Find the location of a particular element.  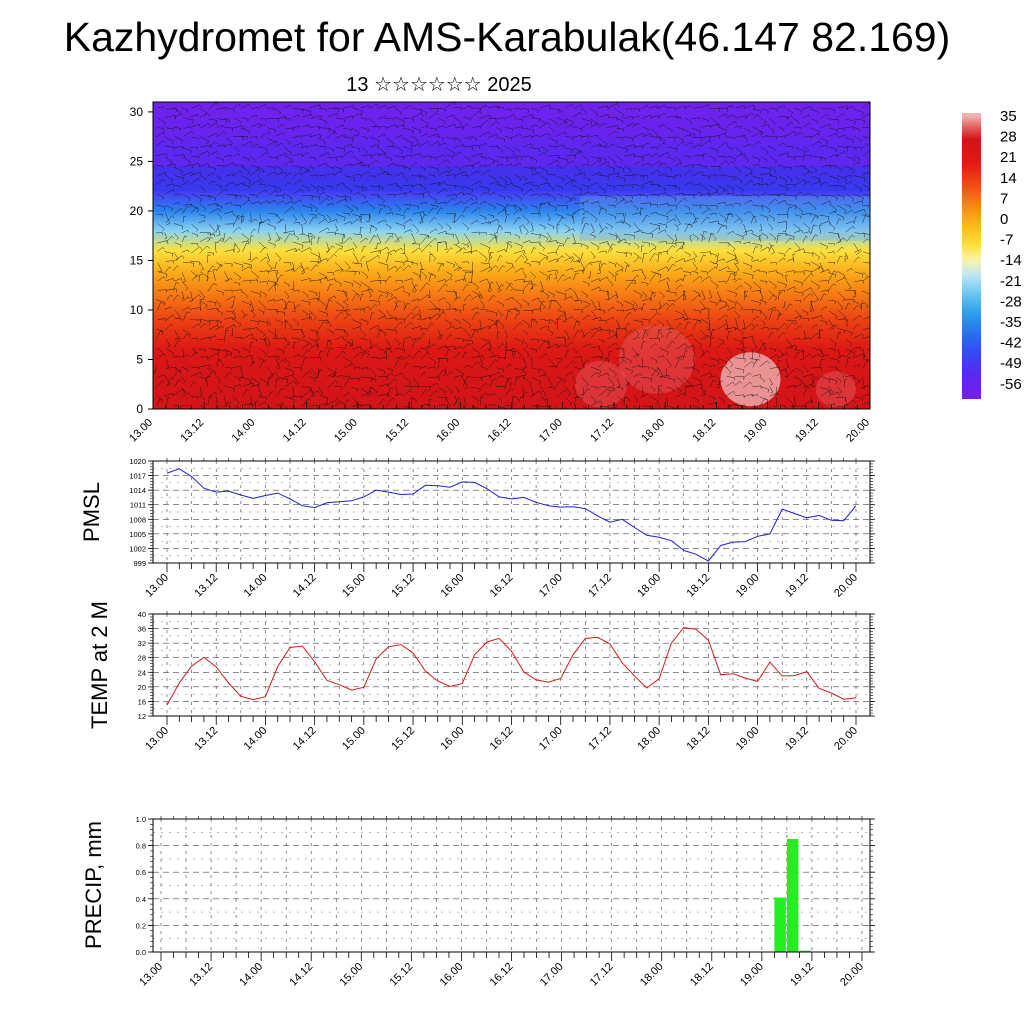

y-tick-label: 0.0 is located at coordinates (141, 952).